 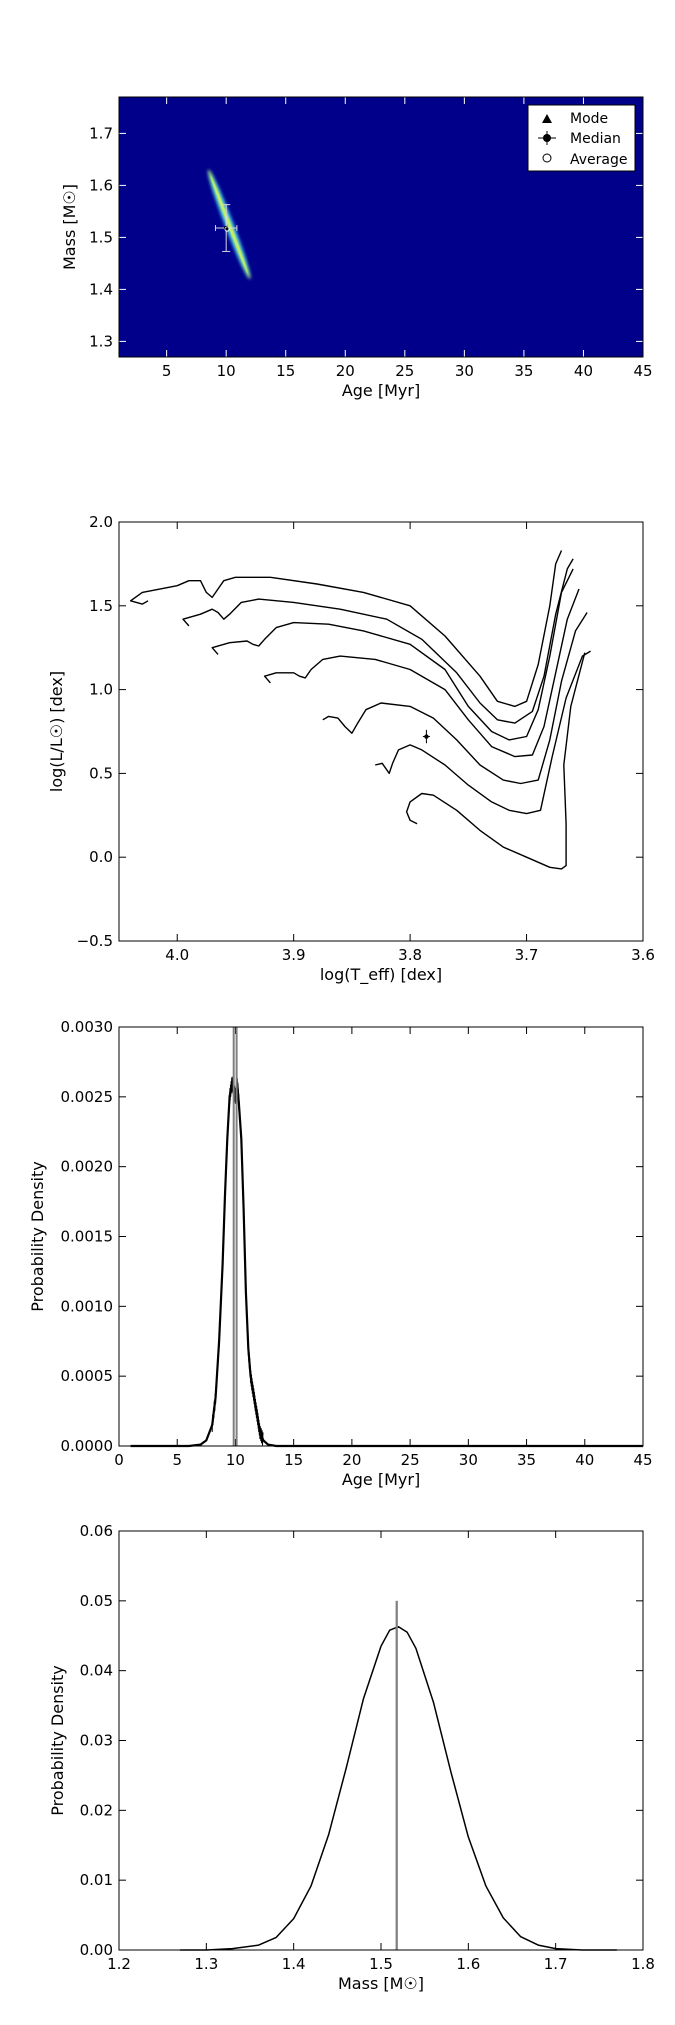 What do you see at coordinates (96, 1741) in the screenshot?
I see `y-tick-label: 0.03` at bounding box center [96, 1741].